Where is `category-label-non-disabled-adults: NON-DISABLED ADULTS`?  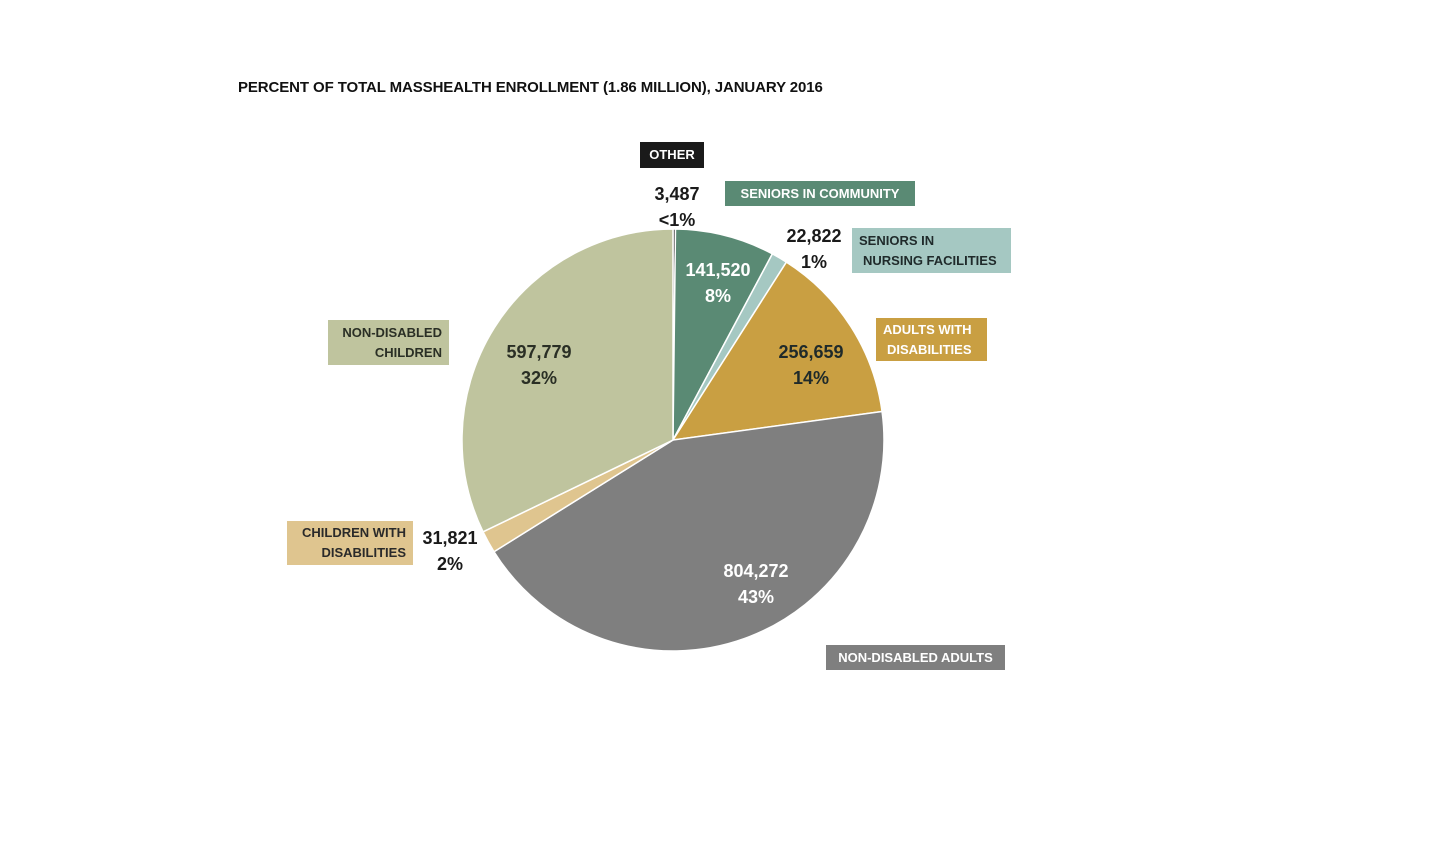 category-label-non-disabled-adults: NON-DISABLED ADULTS is located at coordinates (915, 657).